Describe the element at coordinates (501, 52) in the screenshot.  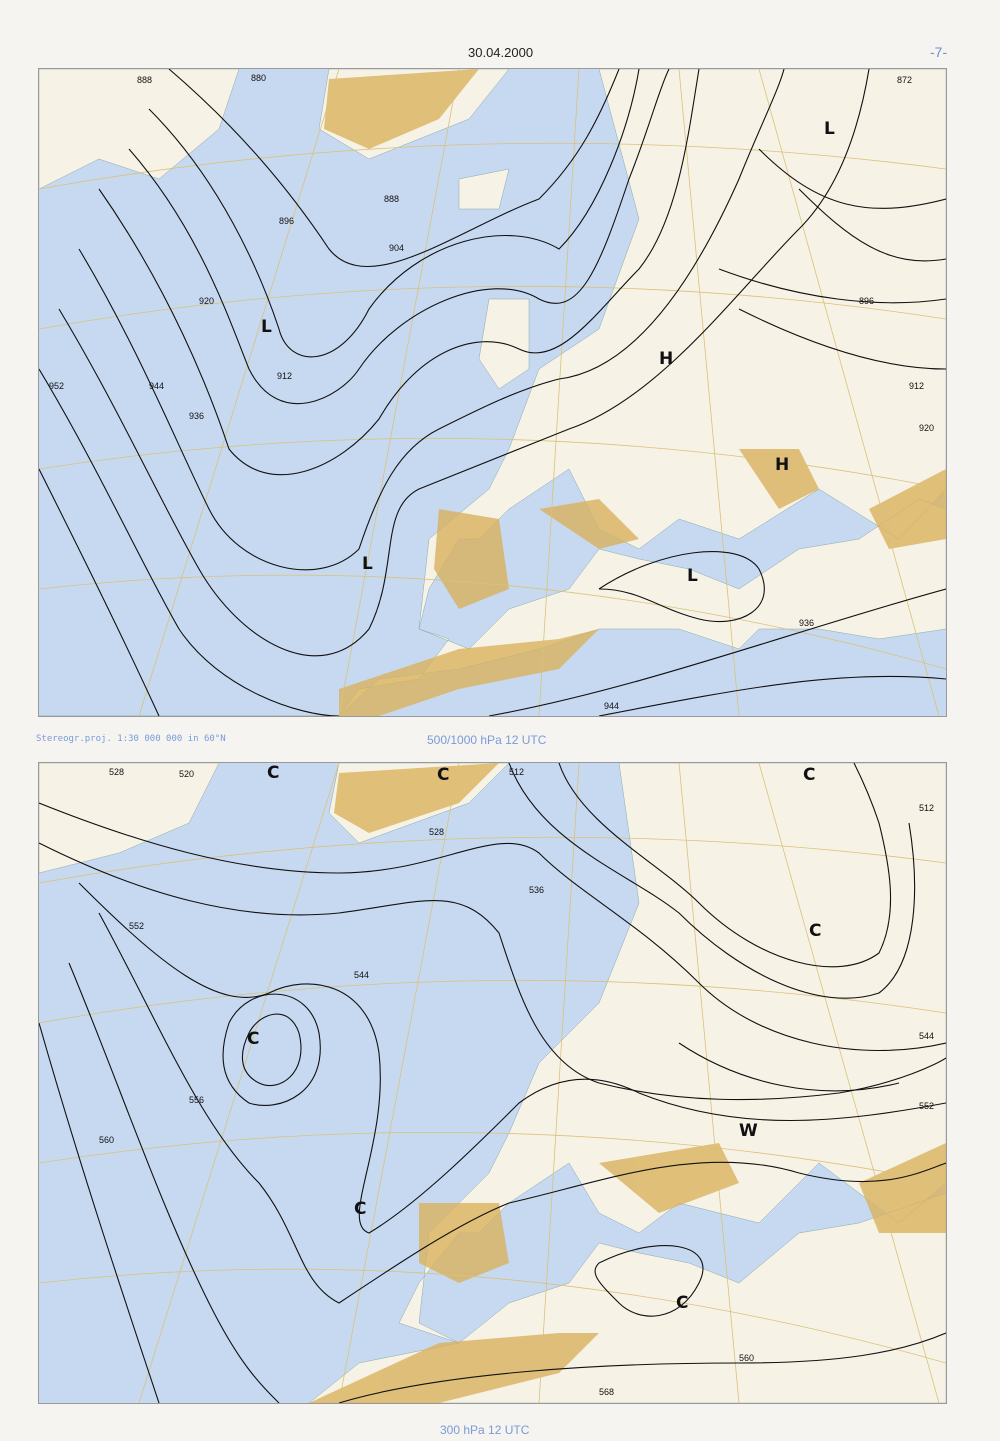
I see `date-label: 30.04.2000` at that location.